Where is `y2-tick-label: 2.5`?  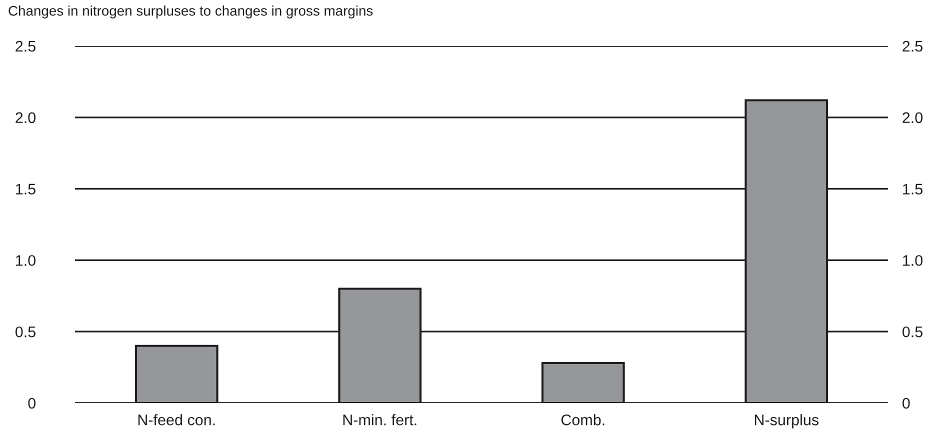 y2-tick-label: 2.5 is located at coordinates (912, 46).